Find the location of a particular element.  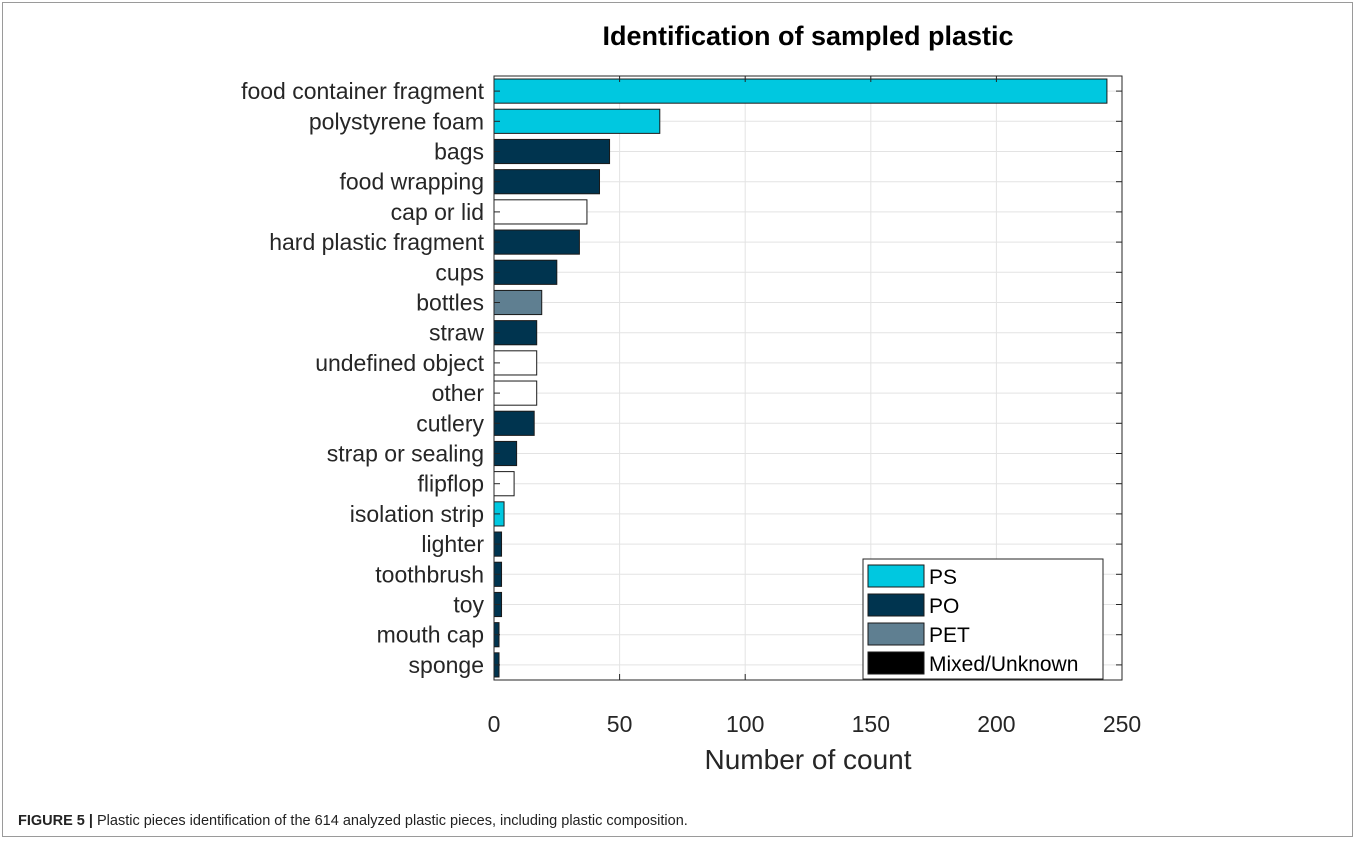

legend-label: Mixed/Unknown is located at coordinates (1003, 664).